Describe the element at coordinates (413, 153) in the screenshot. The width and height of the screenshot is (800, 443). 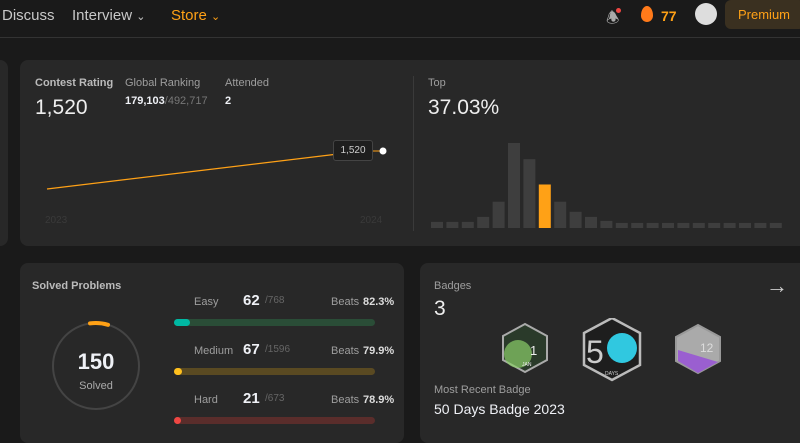
I see `divider` at that location.